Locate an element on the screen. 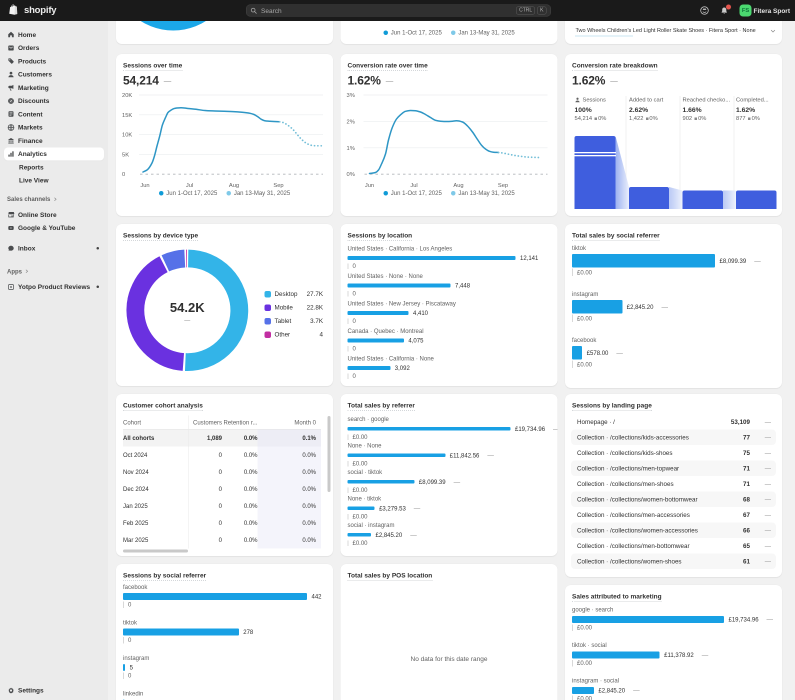  sidebar-item-marketing: Marketing is located at coordinates (54, 87).